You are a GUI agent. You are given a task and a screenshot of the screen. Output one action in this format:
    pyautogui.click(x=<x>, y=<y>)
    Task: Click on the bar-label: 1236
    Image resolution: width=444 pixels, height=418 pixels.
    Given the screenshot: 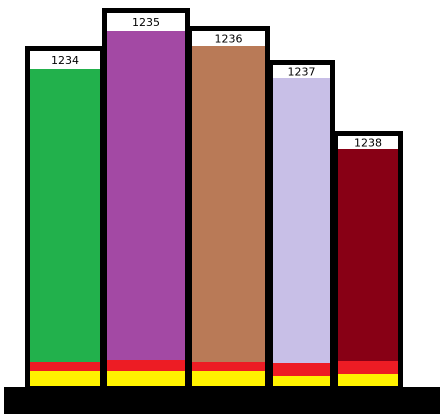 What is the action you would take?
    pyautogui.click(x=229, y=39)
    